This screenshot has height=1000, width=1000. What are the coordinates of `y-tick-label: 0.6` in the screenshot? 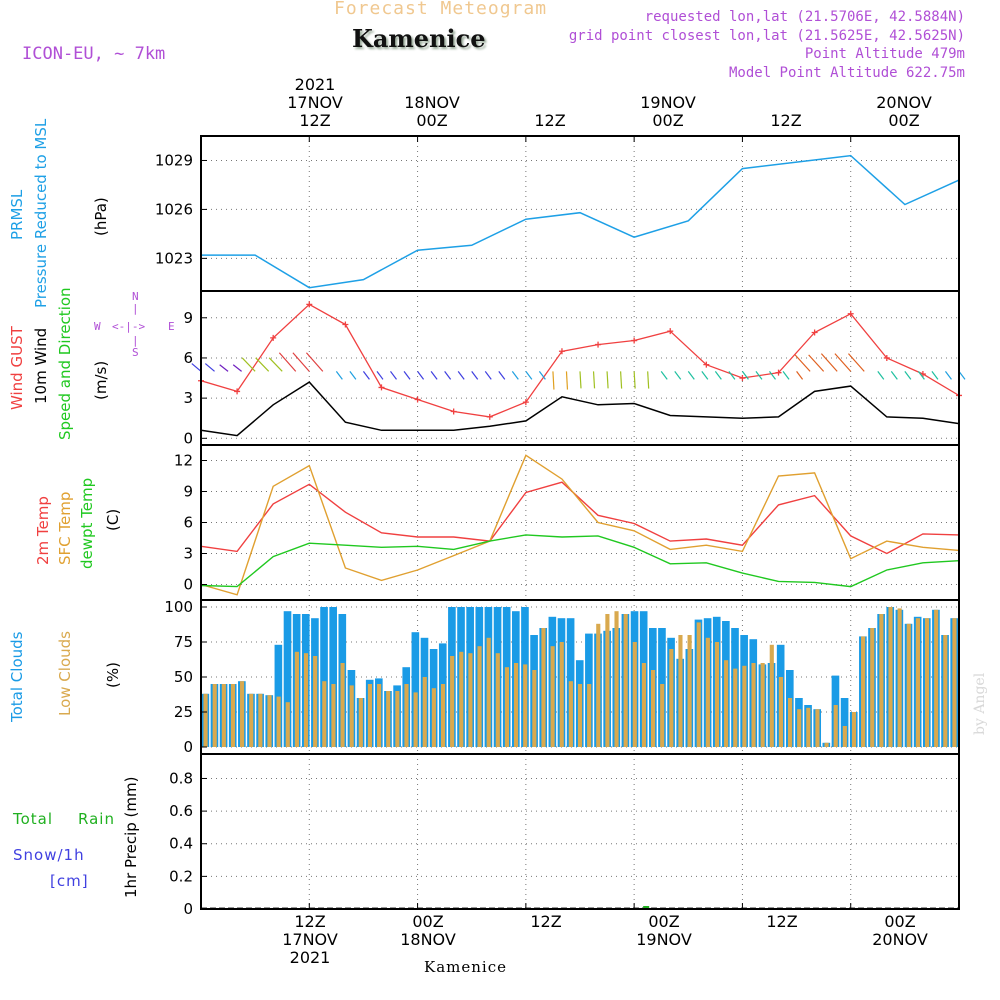 It's located at (181, 811).